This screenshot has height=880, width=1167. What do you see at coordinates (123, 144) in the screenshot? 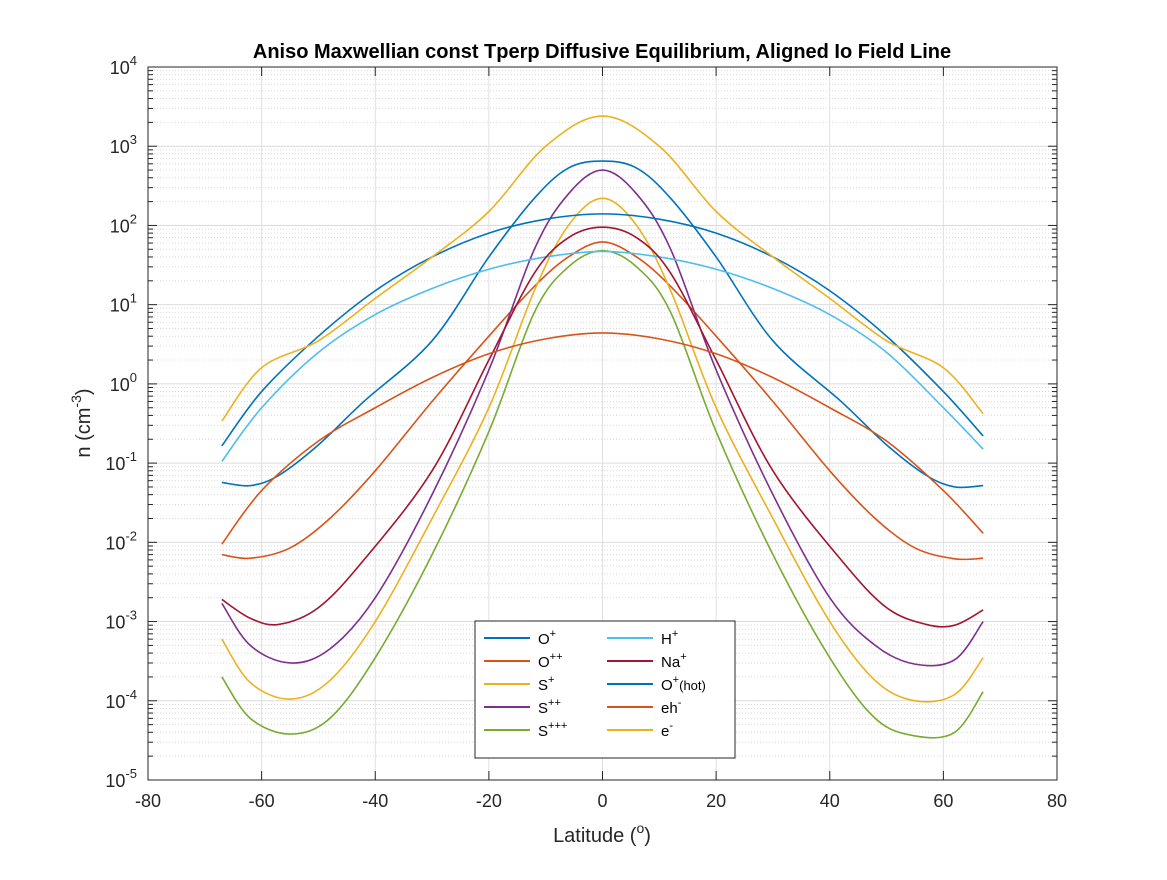
I see `y-tick-label: 10³` at bounding box center [123, 144].